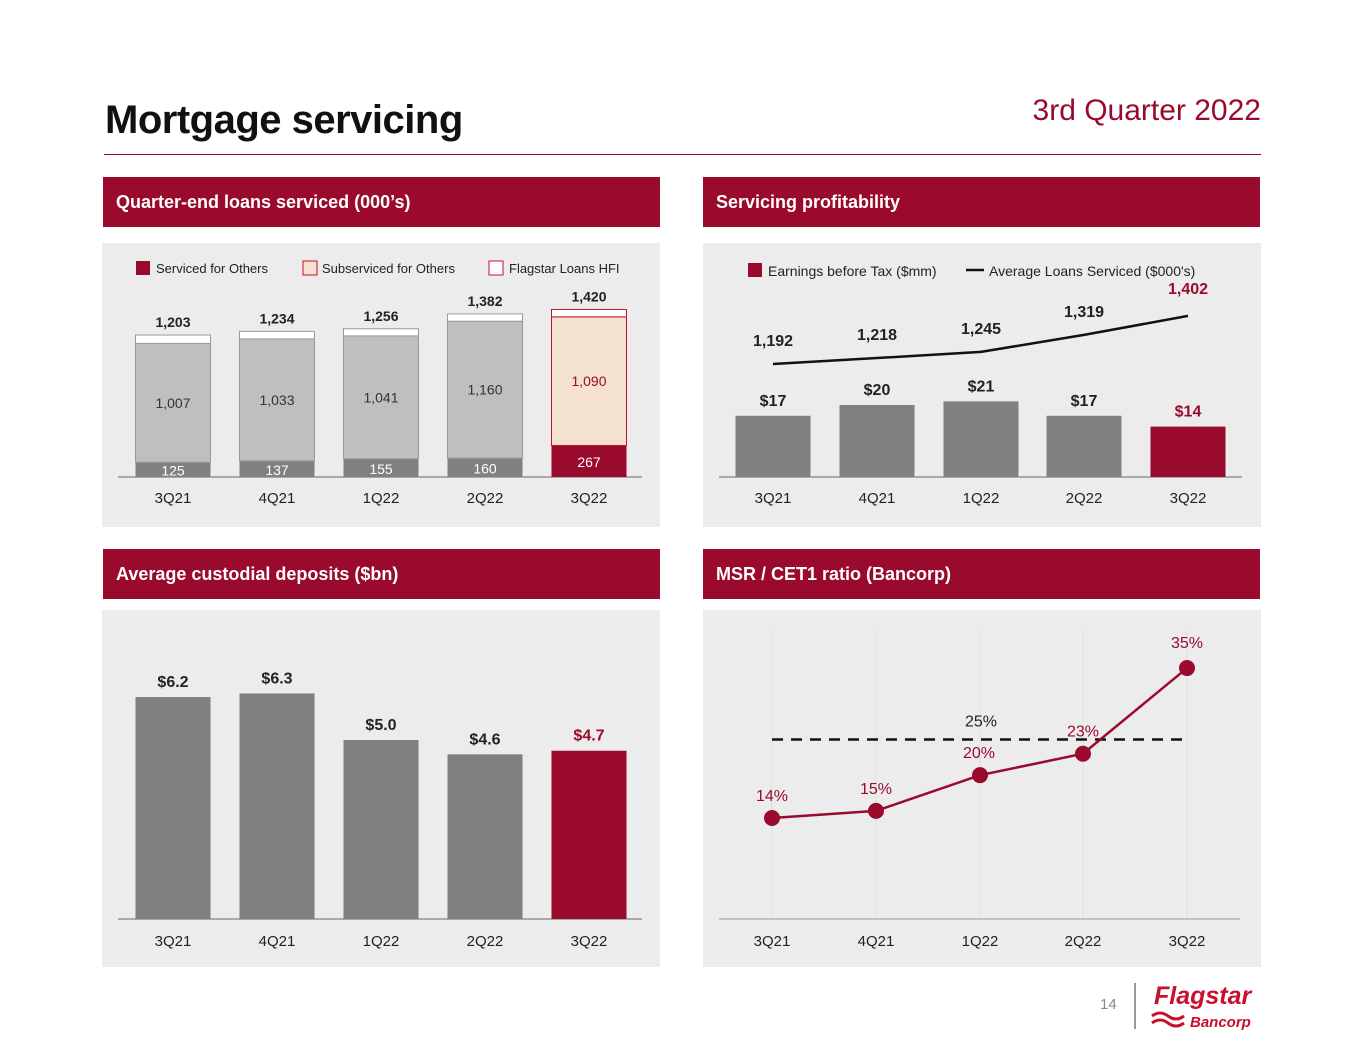  What do you see at coordinates (1084, 312) in the screenshot?
I see `line-label: 1,319` at bounding box center [1084, 312].